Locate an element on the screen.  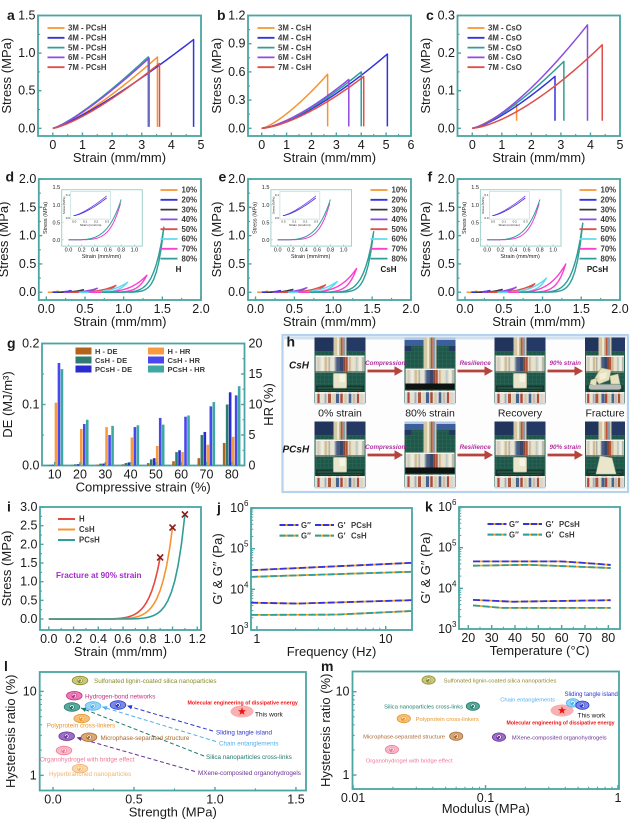
svg-text: Frequency (Hz) is located at coordinates (332, 651).